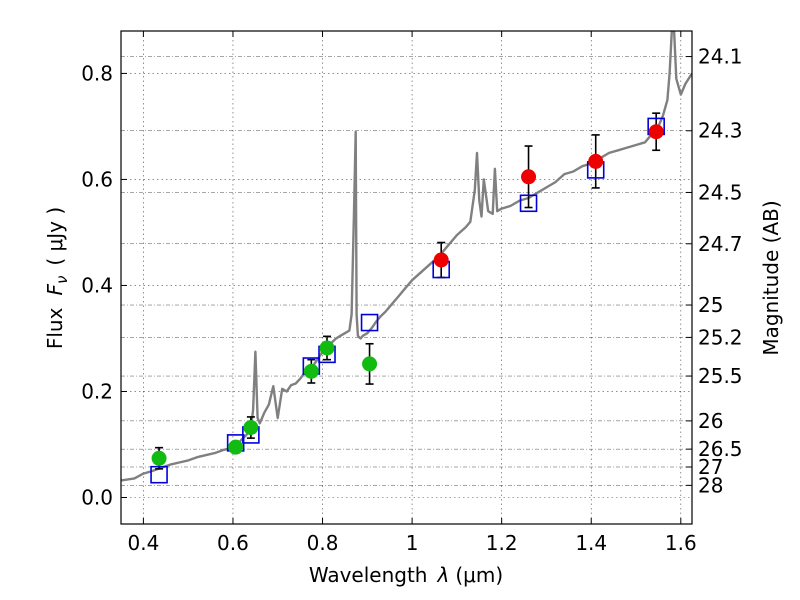  I want to click on x-tick-label: 0.6, so click(233, 543).